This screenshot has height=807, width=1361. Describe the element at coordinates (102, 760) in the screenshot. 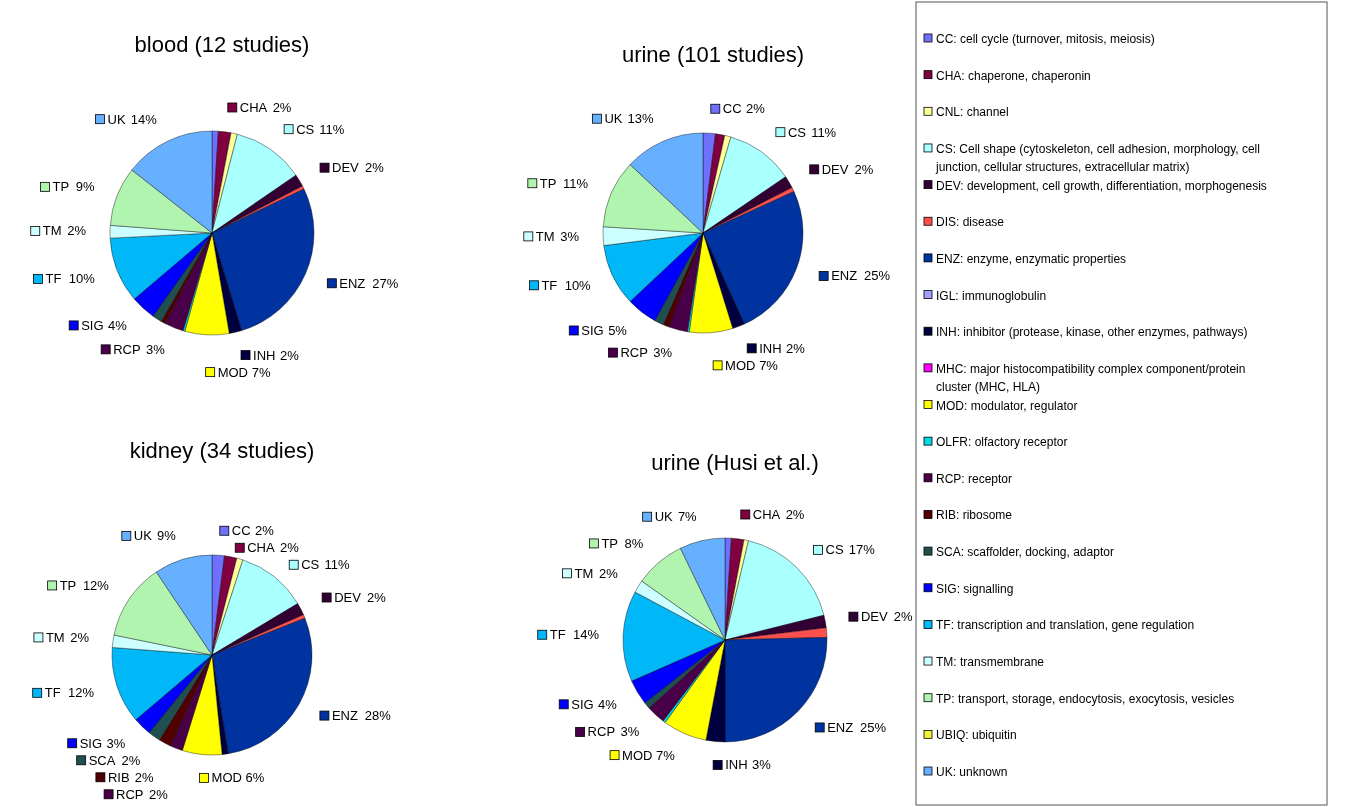

I see `legend-label: SCA` at that location.